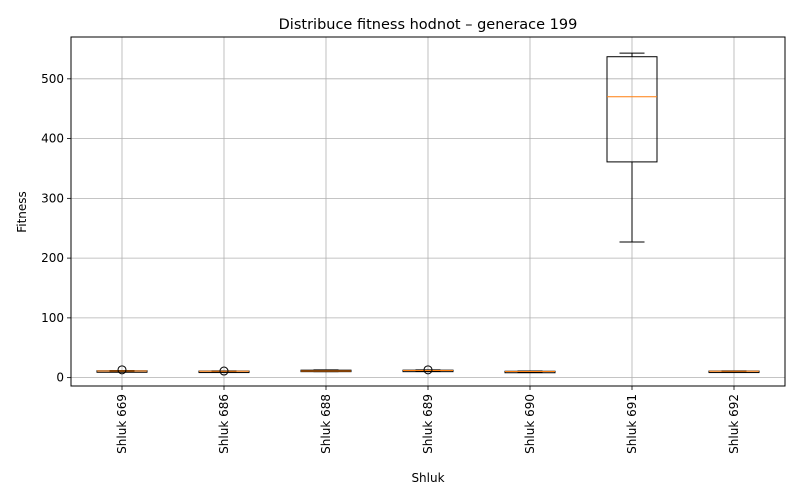 This screenshot has width=800, height=500. Describe the element at coordinates (52, 198) in the screenshot. I see `y-tick-label: 300` at that location.